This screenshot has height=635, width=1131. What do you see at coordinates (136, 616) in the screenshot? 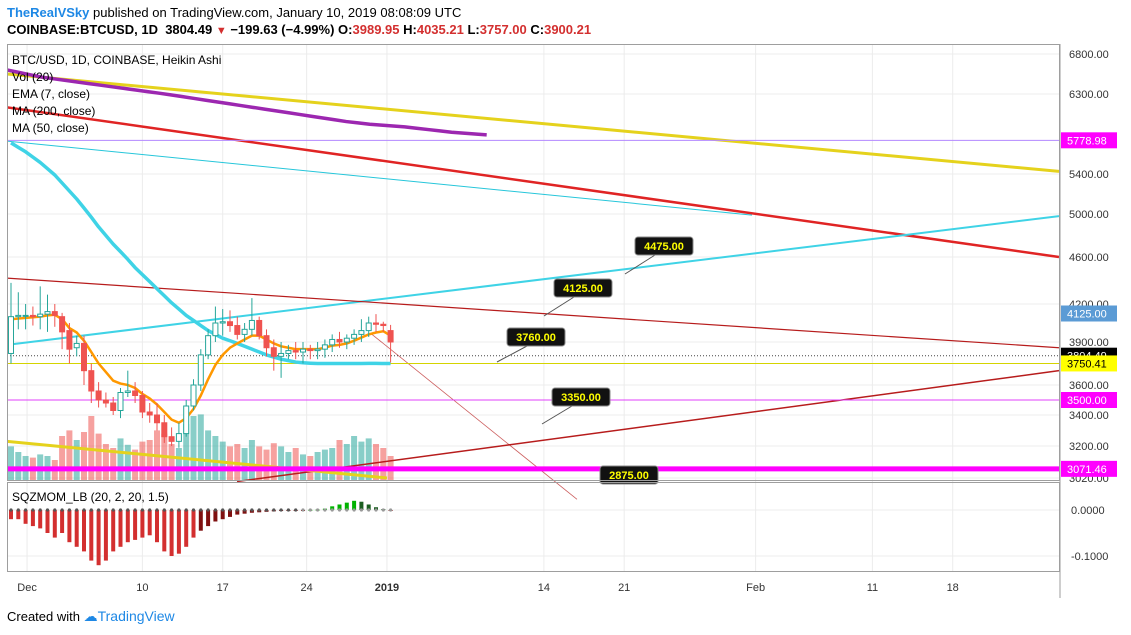
I see `tradingview-brand: TradingView` at bounding box center [136, 616].